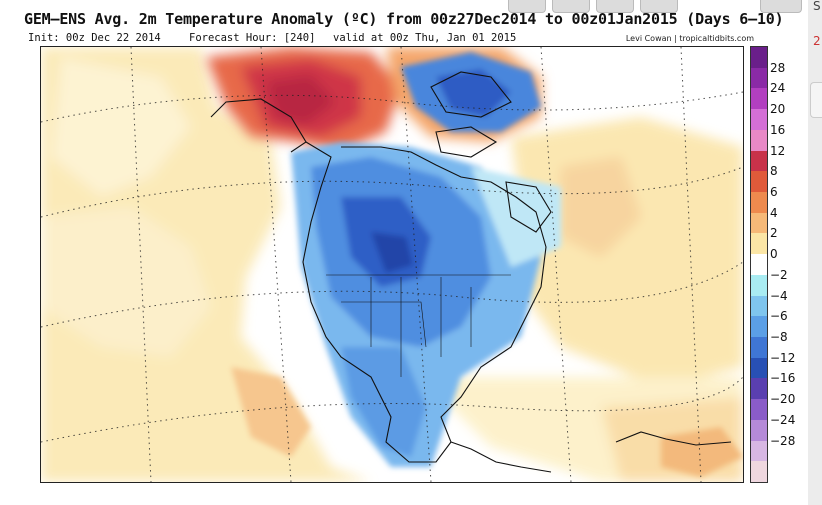  Describe the element at coordinates (615, 6) in the screenshot. I see `next-button` at that location.